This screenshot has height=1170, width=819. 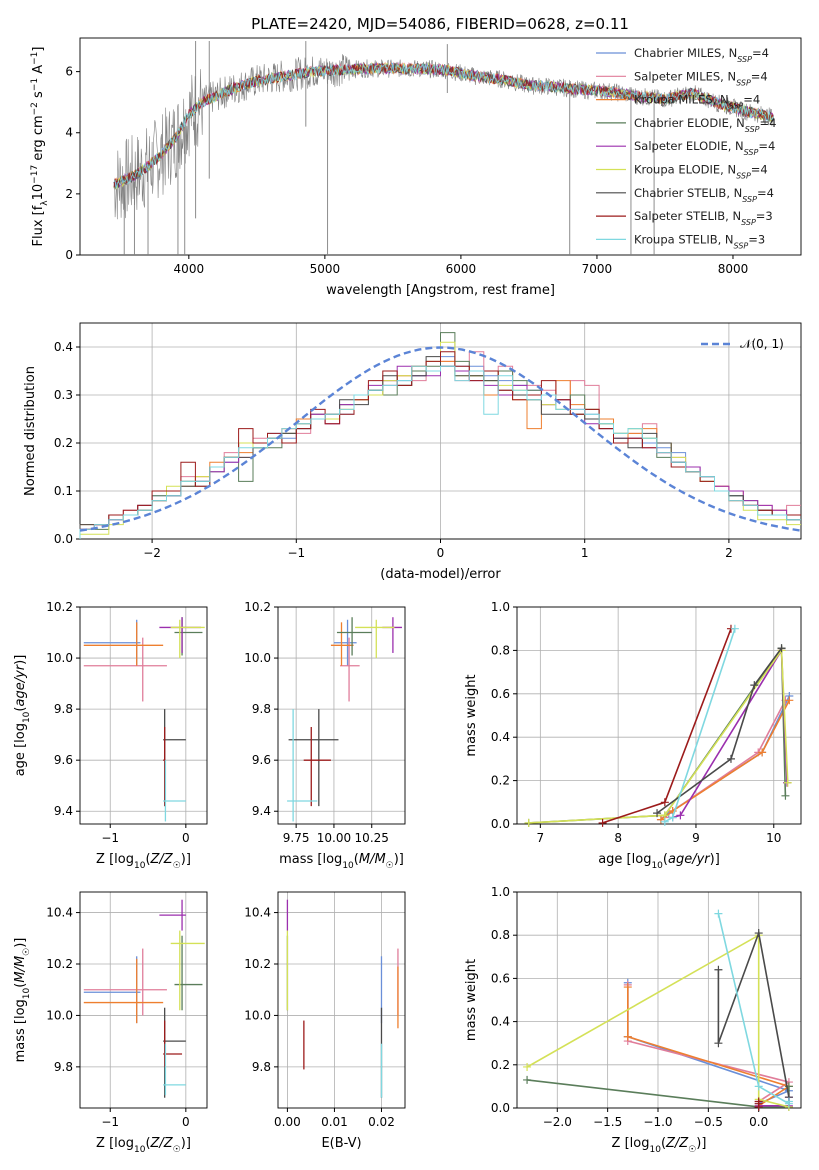 What do you see at coordinates (63, 709) in the screenshot?
I see `y-tick-label: 9.8` at bounding box center [63, 709].